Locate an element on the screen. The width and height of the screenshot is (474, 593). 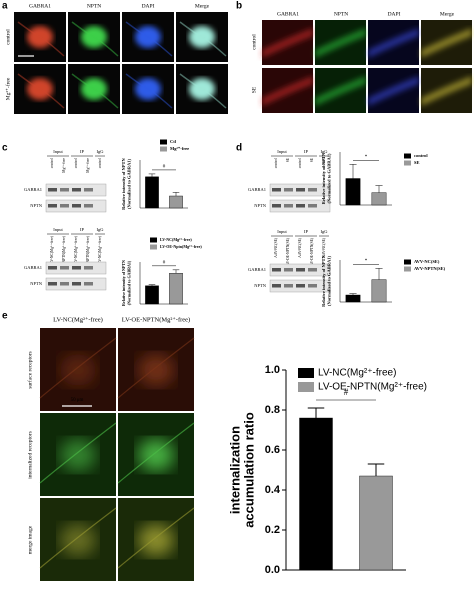
column-label: NPTN is located at coordinates (341, 14).